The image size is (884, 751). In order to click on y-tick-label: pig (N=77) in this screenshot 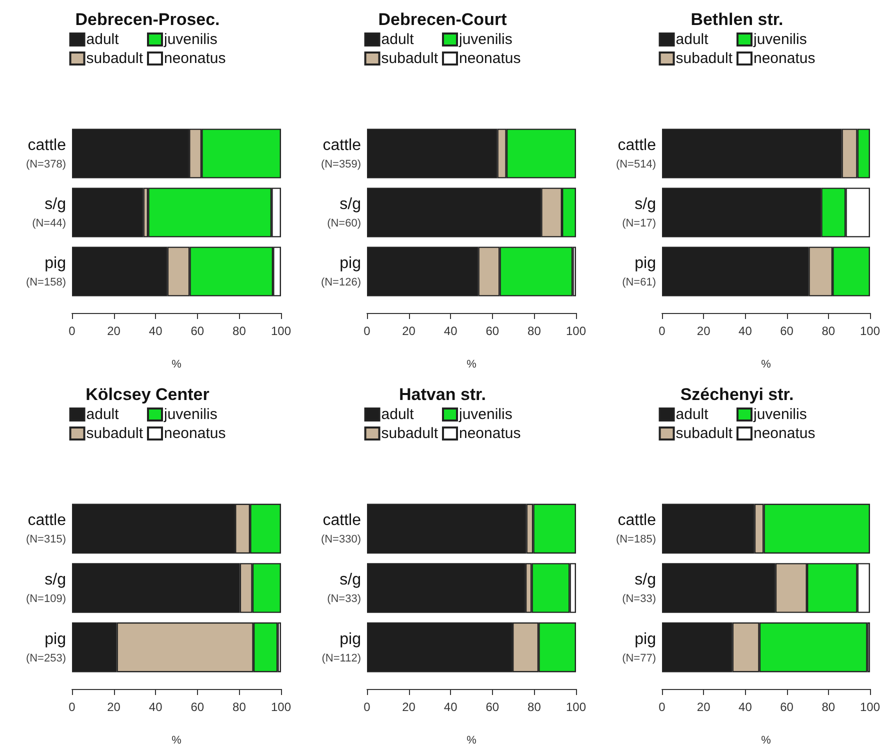, I will do `click(639, 647)`.